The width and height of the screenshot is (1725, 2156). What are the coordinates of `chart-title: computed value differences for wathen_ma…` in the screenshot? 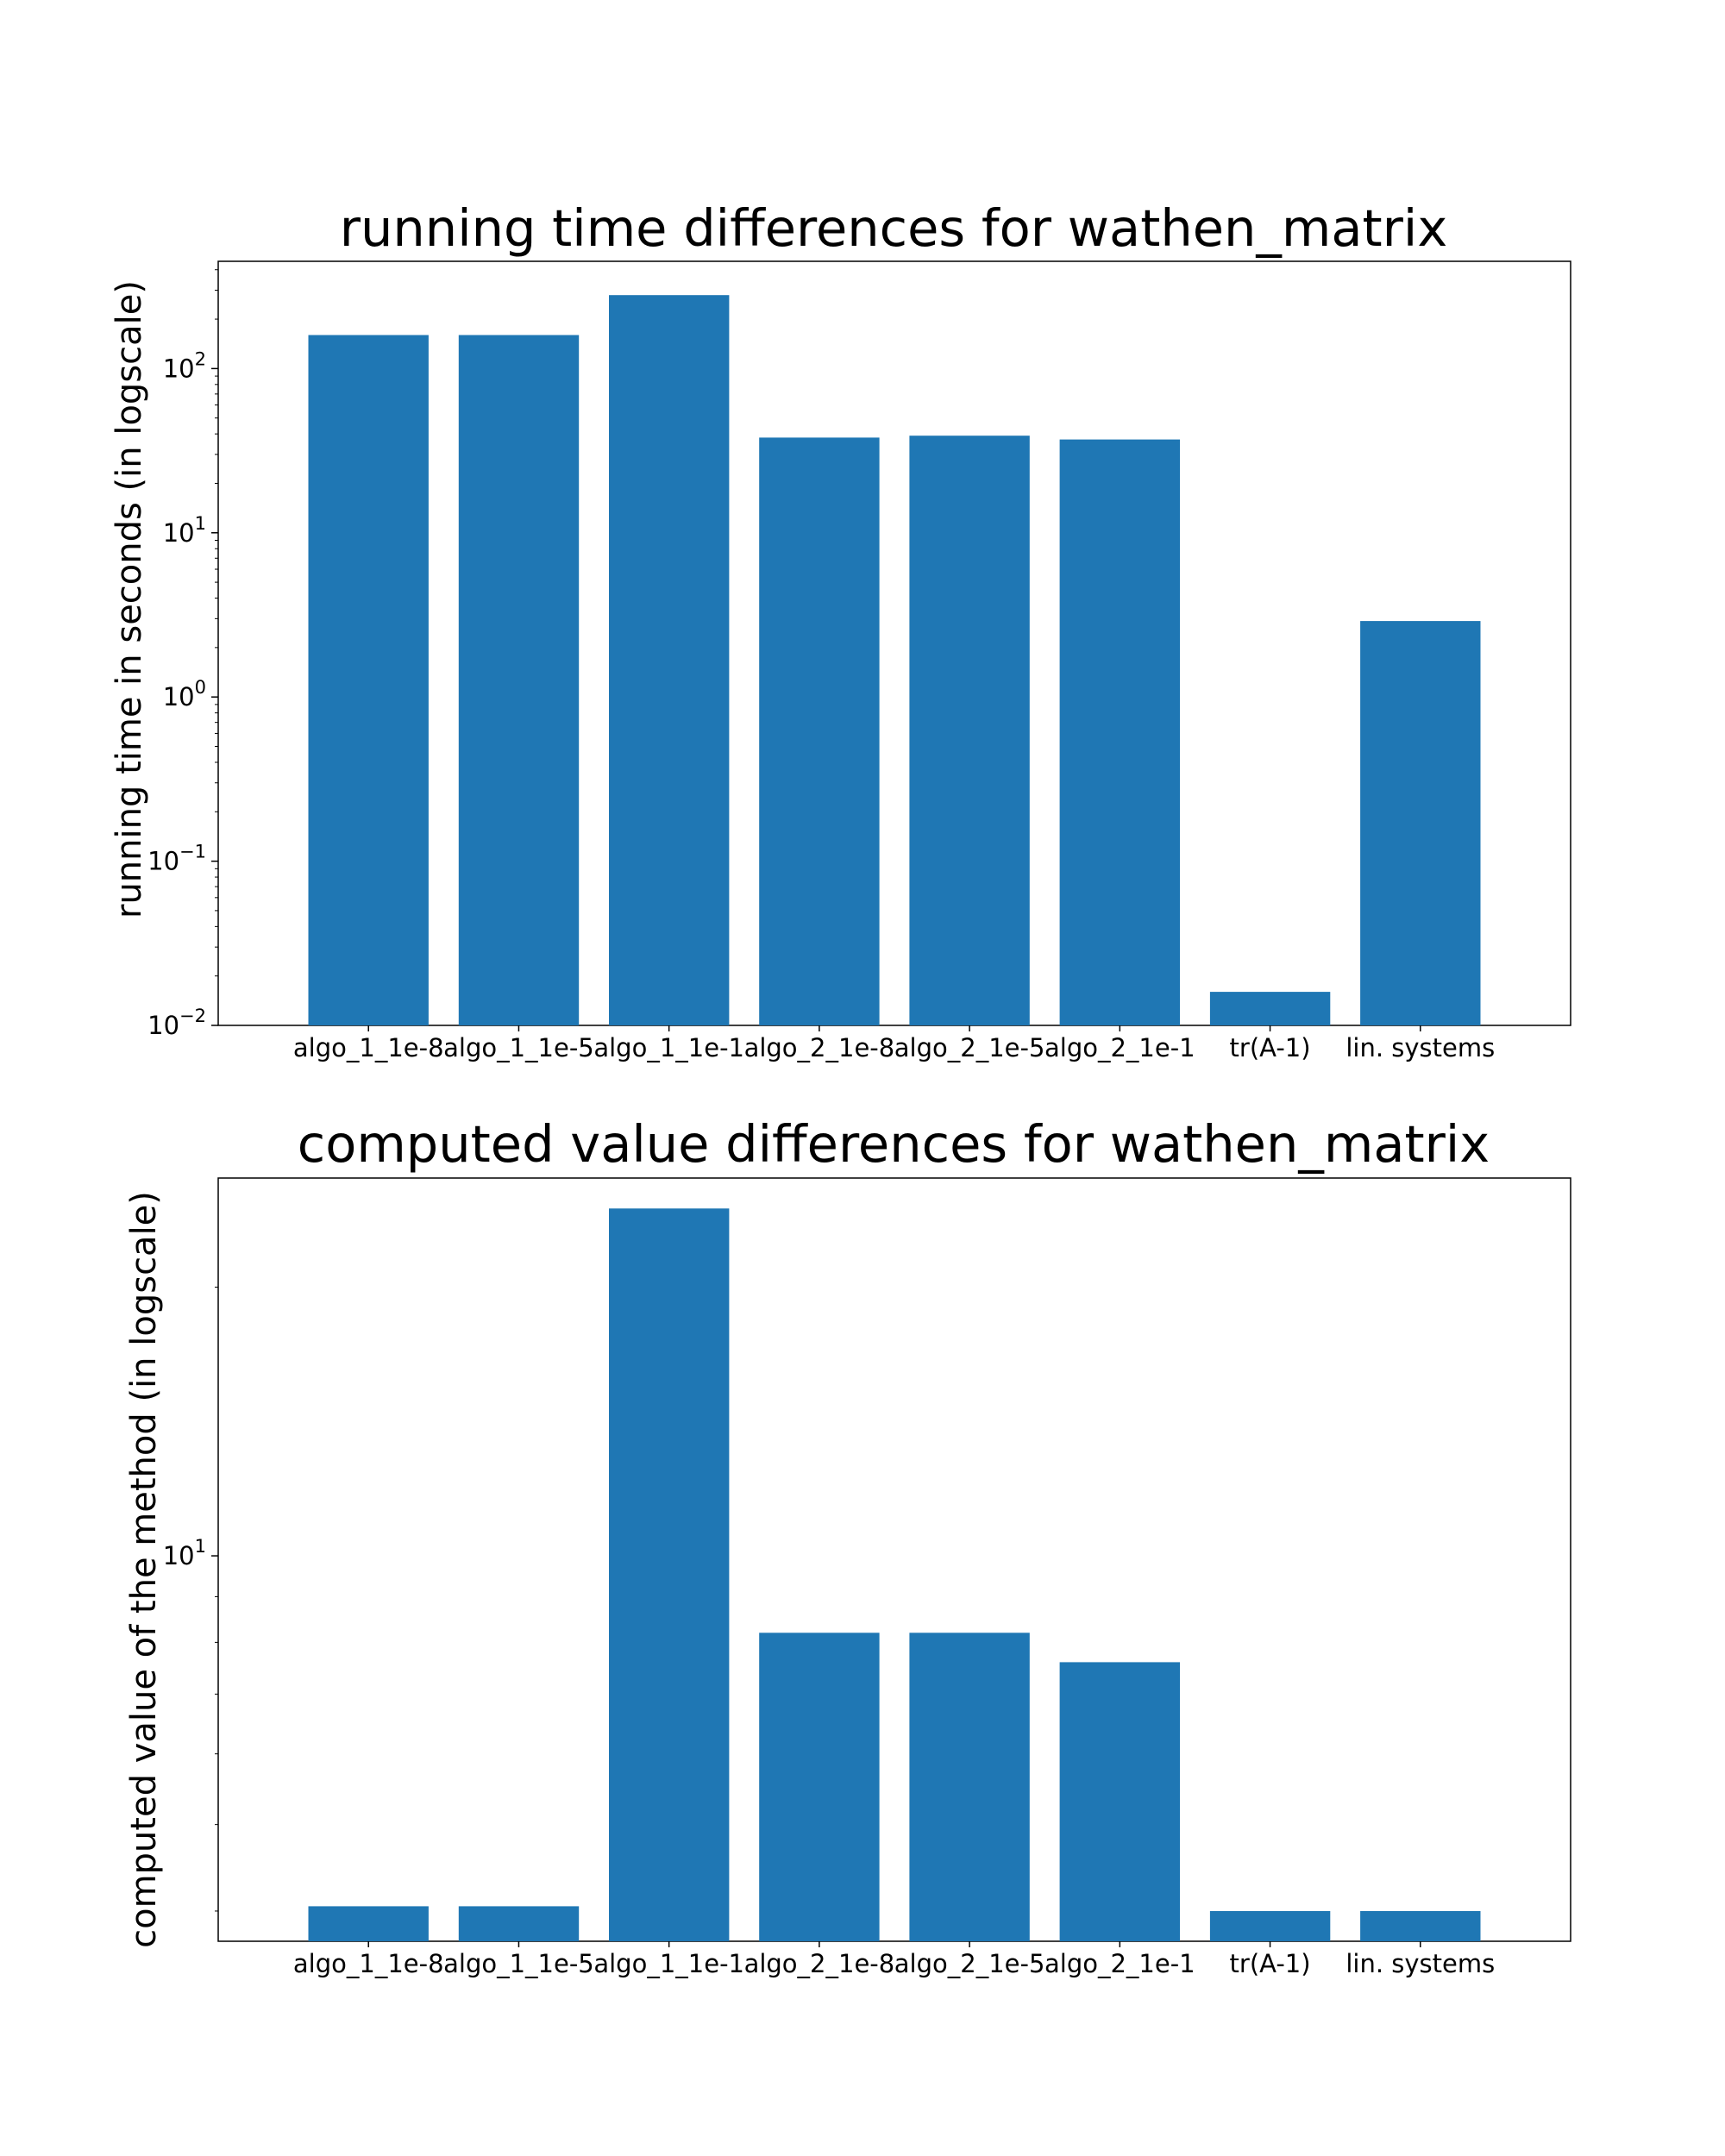 It's located at (894, 1144).